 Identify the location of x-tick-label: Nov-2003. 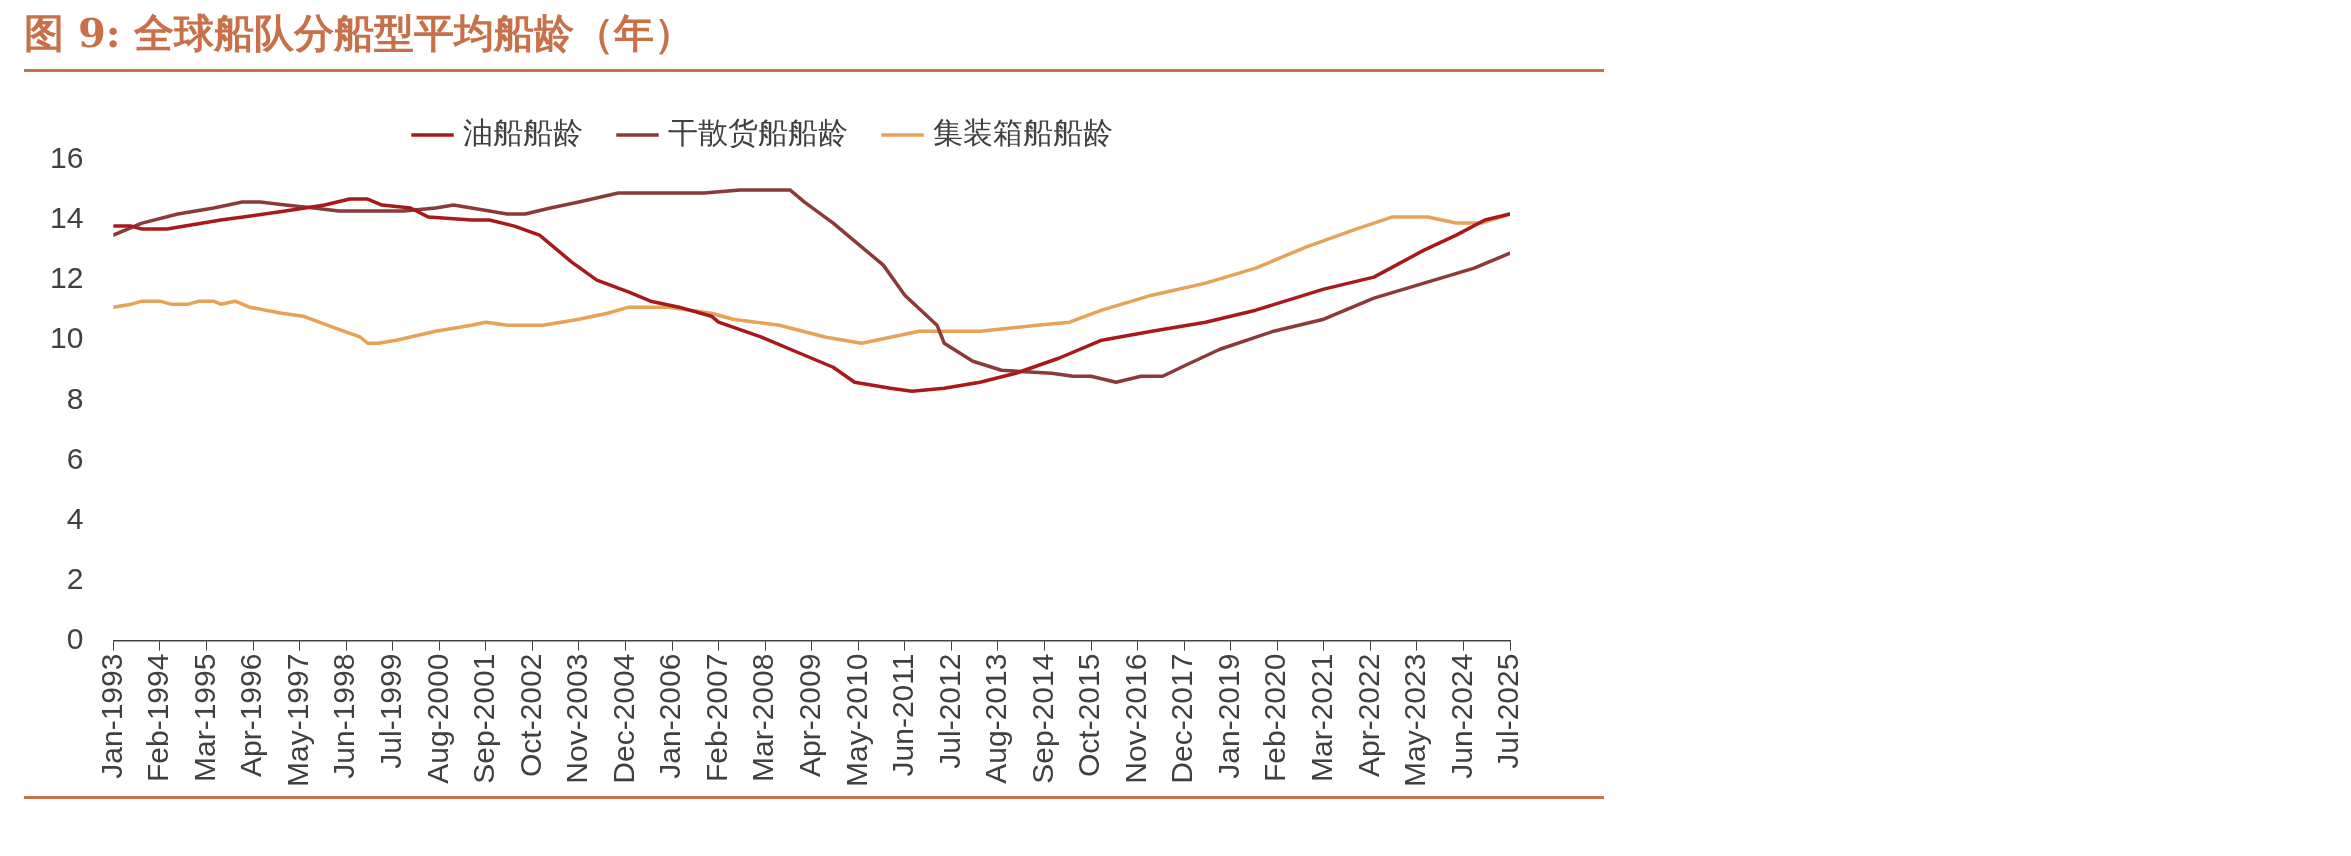
(577, 718).